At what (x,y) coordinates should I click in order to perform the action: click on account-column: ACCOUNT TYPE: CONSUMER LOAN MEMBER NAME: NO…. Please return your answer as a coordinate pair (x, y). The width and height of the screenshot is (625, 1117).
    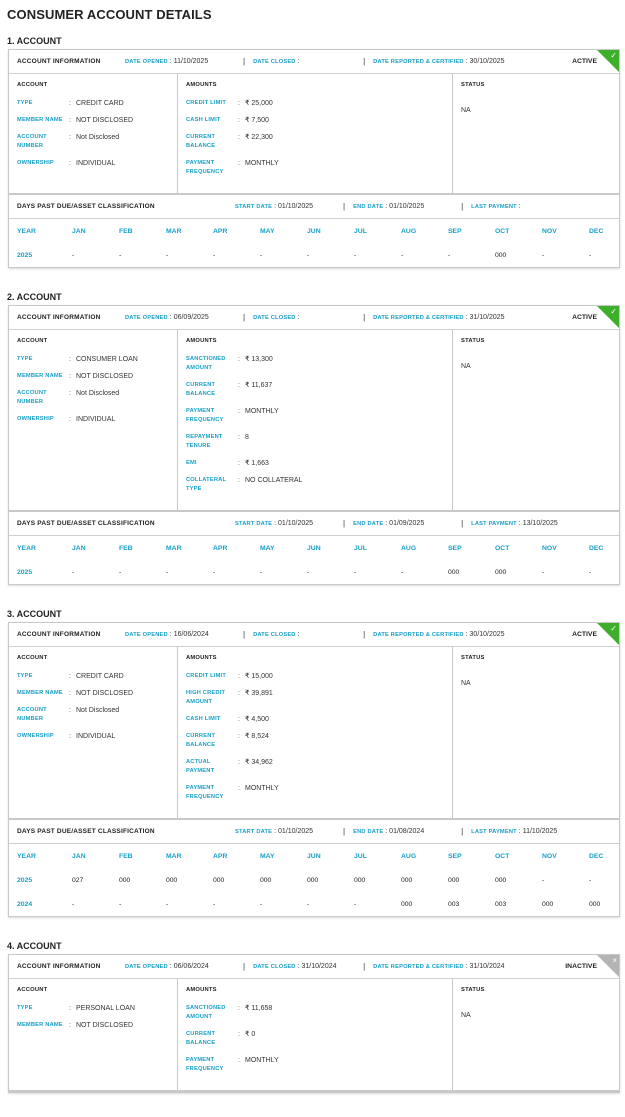
    Looking at the image, I should click on (93, 420).